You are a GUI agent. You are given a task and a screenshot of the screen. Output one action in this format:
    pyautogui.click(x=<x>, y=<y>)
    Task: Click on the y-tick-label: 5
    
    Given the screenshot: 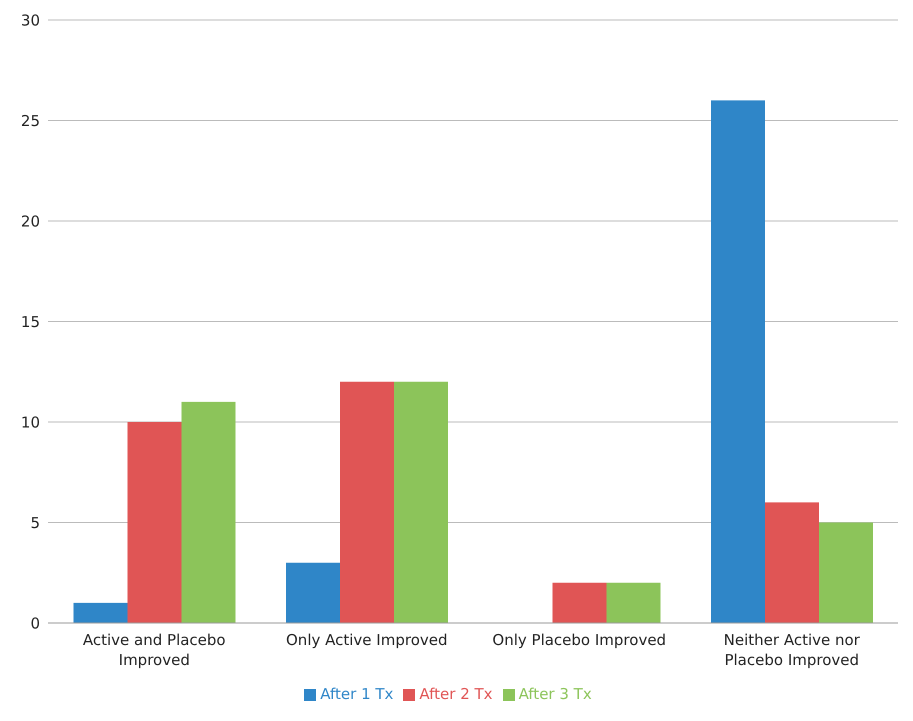 What is the action you would take?
    pyautogui.click(x=35, y=523)
    